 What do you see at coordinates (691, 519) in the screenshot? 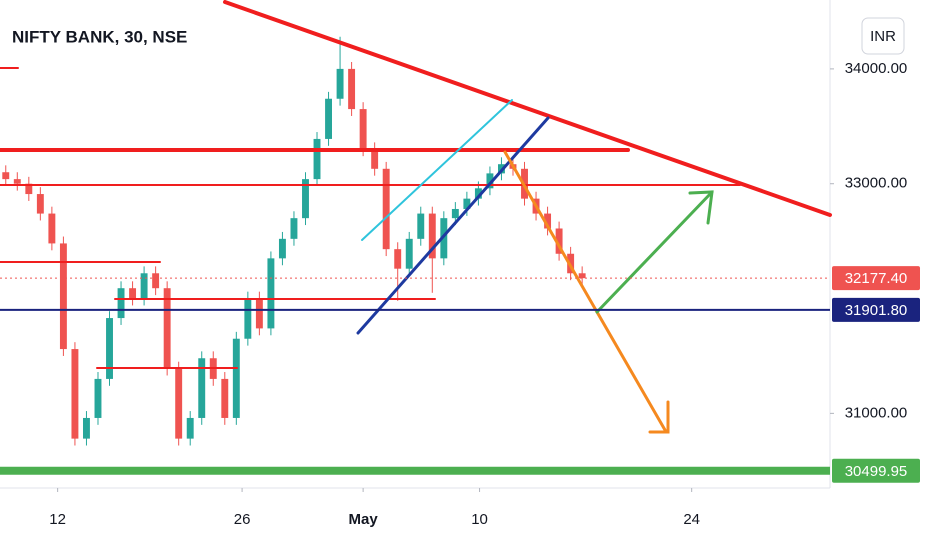
I see `x-tick-label: 24` at bounding box center [691, 519].